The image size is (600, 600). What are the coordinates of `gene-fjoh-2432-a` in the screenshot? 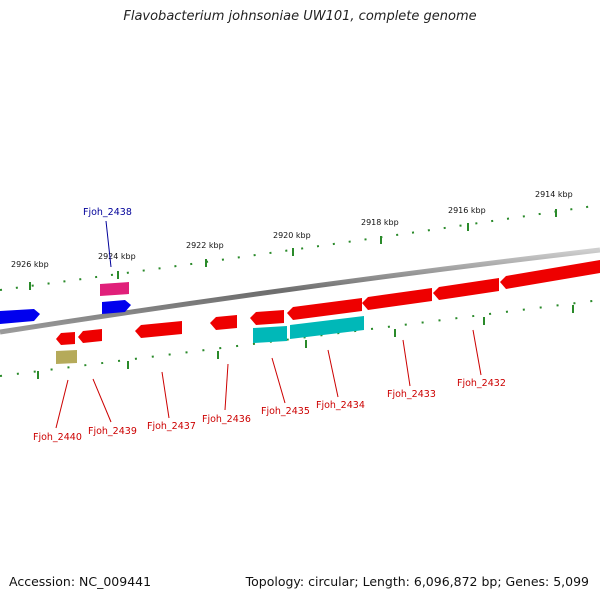 It's located at (466, 289).